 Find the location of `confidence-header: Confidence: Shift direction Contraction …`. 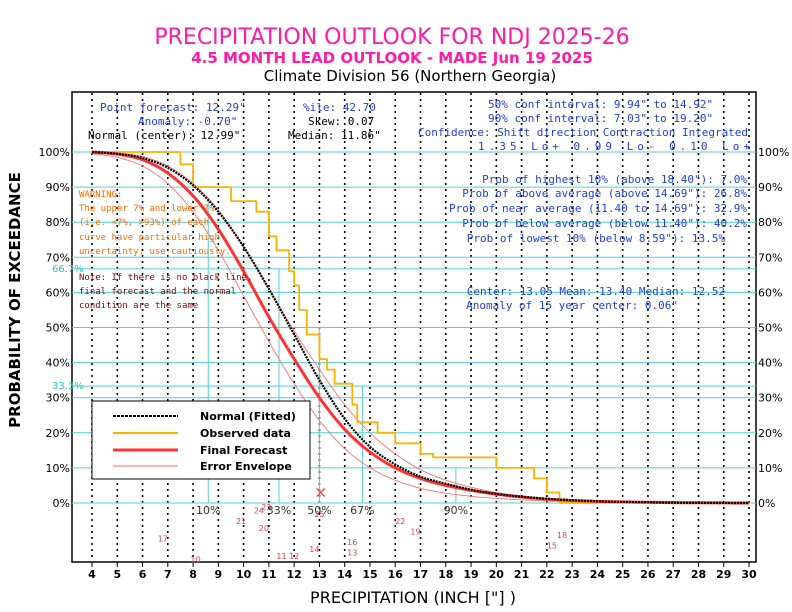

confidence-header: Confidence: Shift direction Contraction … is located at coordinates (583, 132).